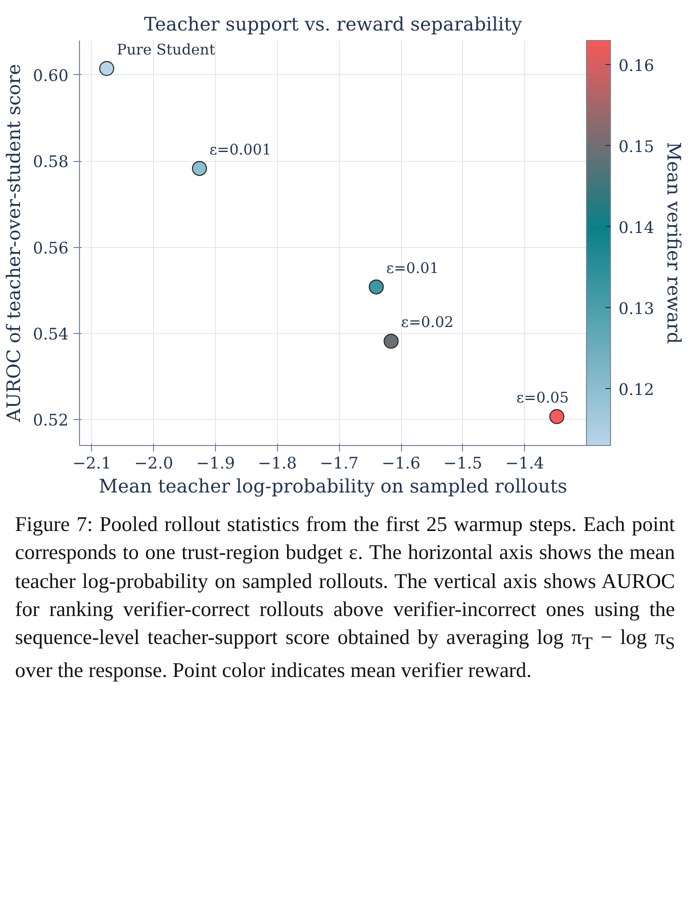 The width and height of the screenshot is (690, 913). Describe the element at coordinates (333, 25) in the screenshot. I see `chart-title: Teacher support vs. reward separability` at that location.